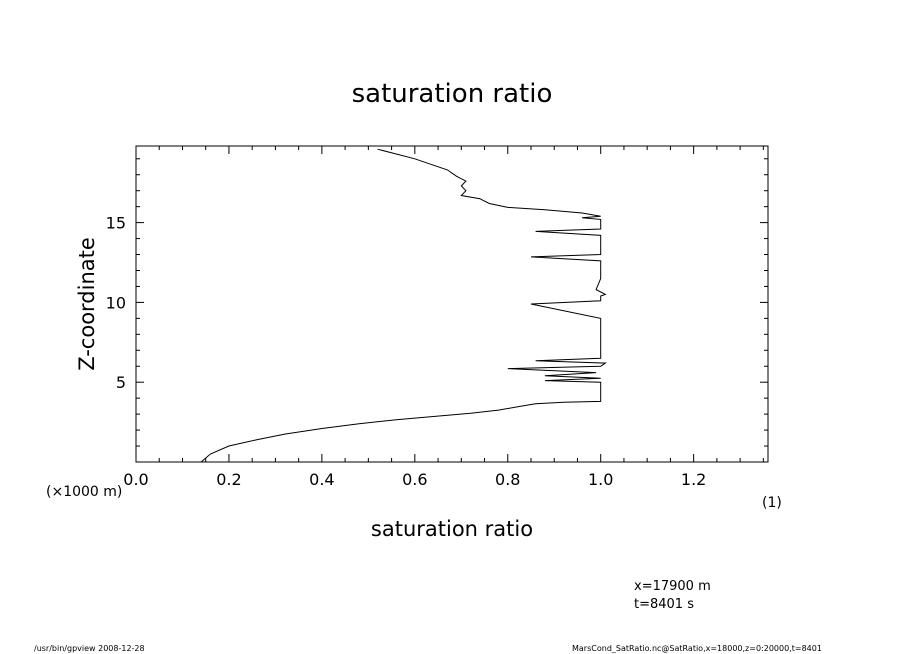  Describe the element at coordinates (84, 492) in the screenshot. I see `y-unit-note: (×1000 m)` at that location.